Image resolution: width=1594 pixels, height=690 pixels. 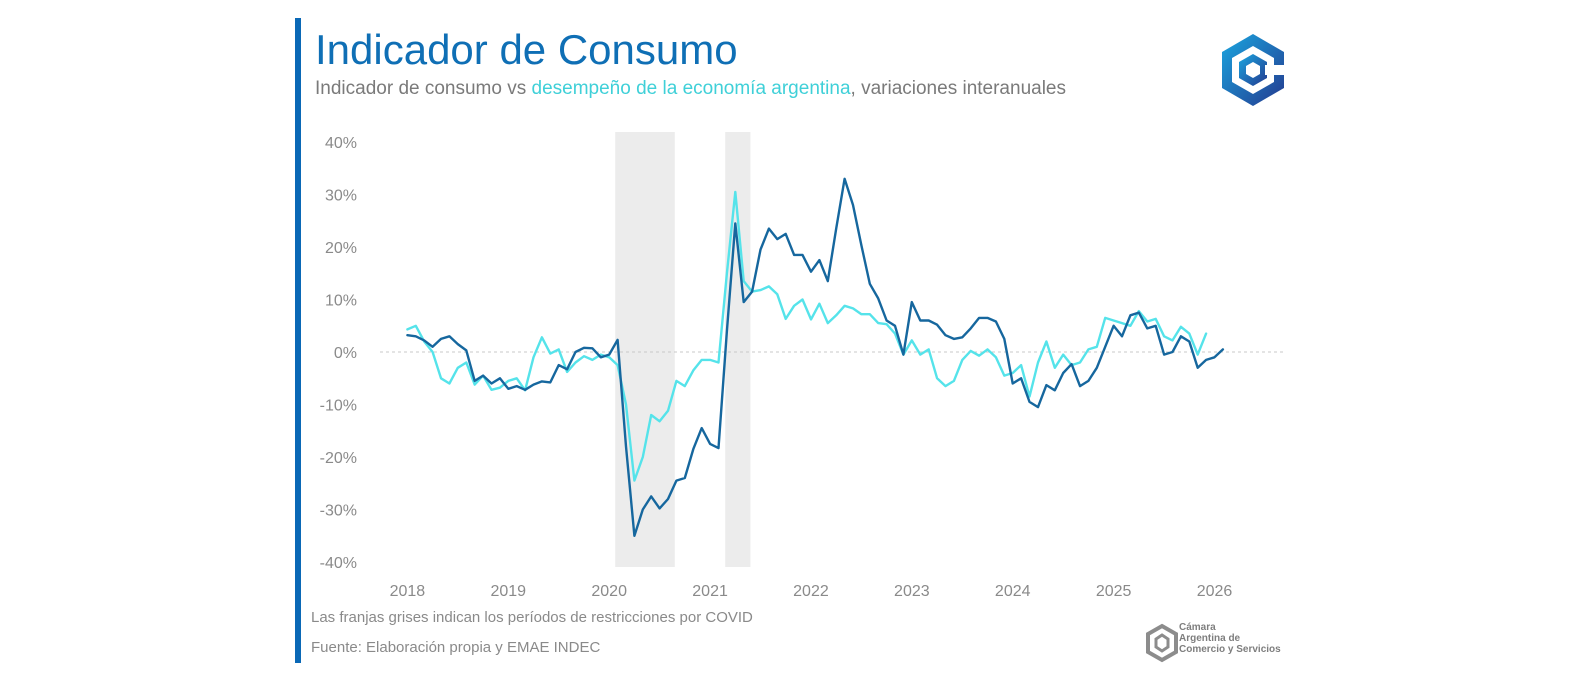 I want to click on cac-small-logo-icon, so click(x=1162, y=643).